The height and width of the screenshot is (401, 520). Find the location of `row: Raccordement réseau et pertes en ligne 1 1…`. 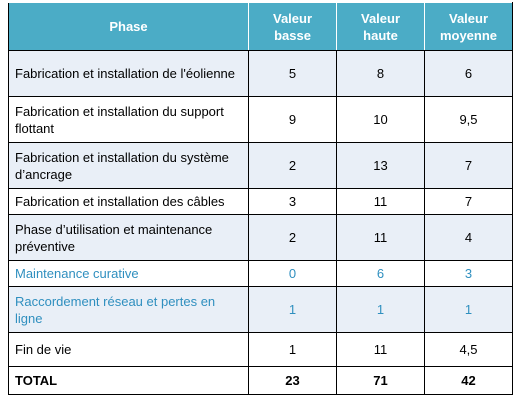

row: Raccordement réseau et pertes en ligne 1 1… is located at coordinates (260, 309).